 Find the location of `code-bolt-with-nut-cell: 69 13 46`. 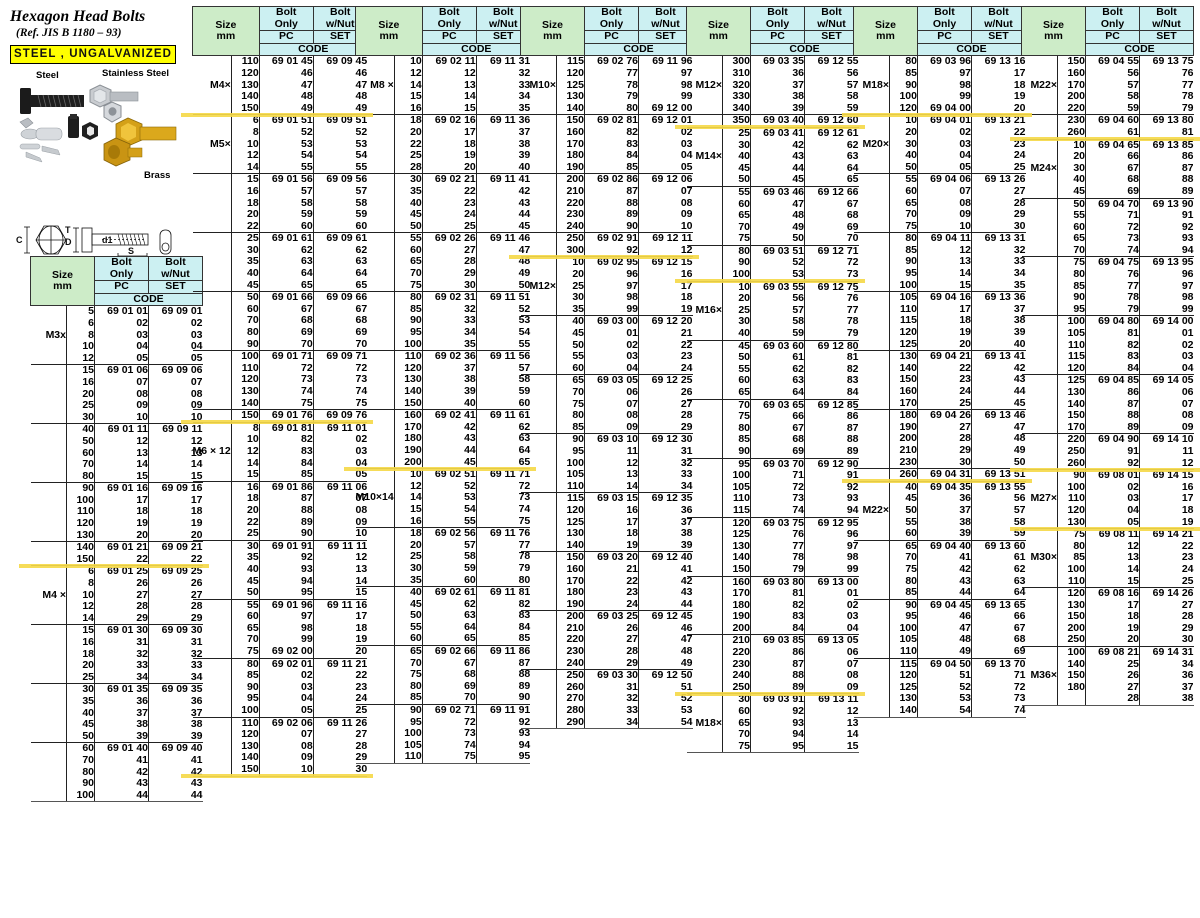

code-bolt-with-nut-cell: 69 13 46 is located at coordinates (998, 415).